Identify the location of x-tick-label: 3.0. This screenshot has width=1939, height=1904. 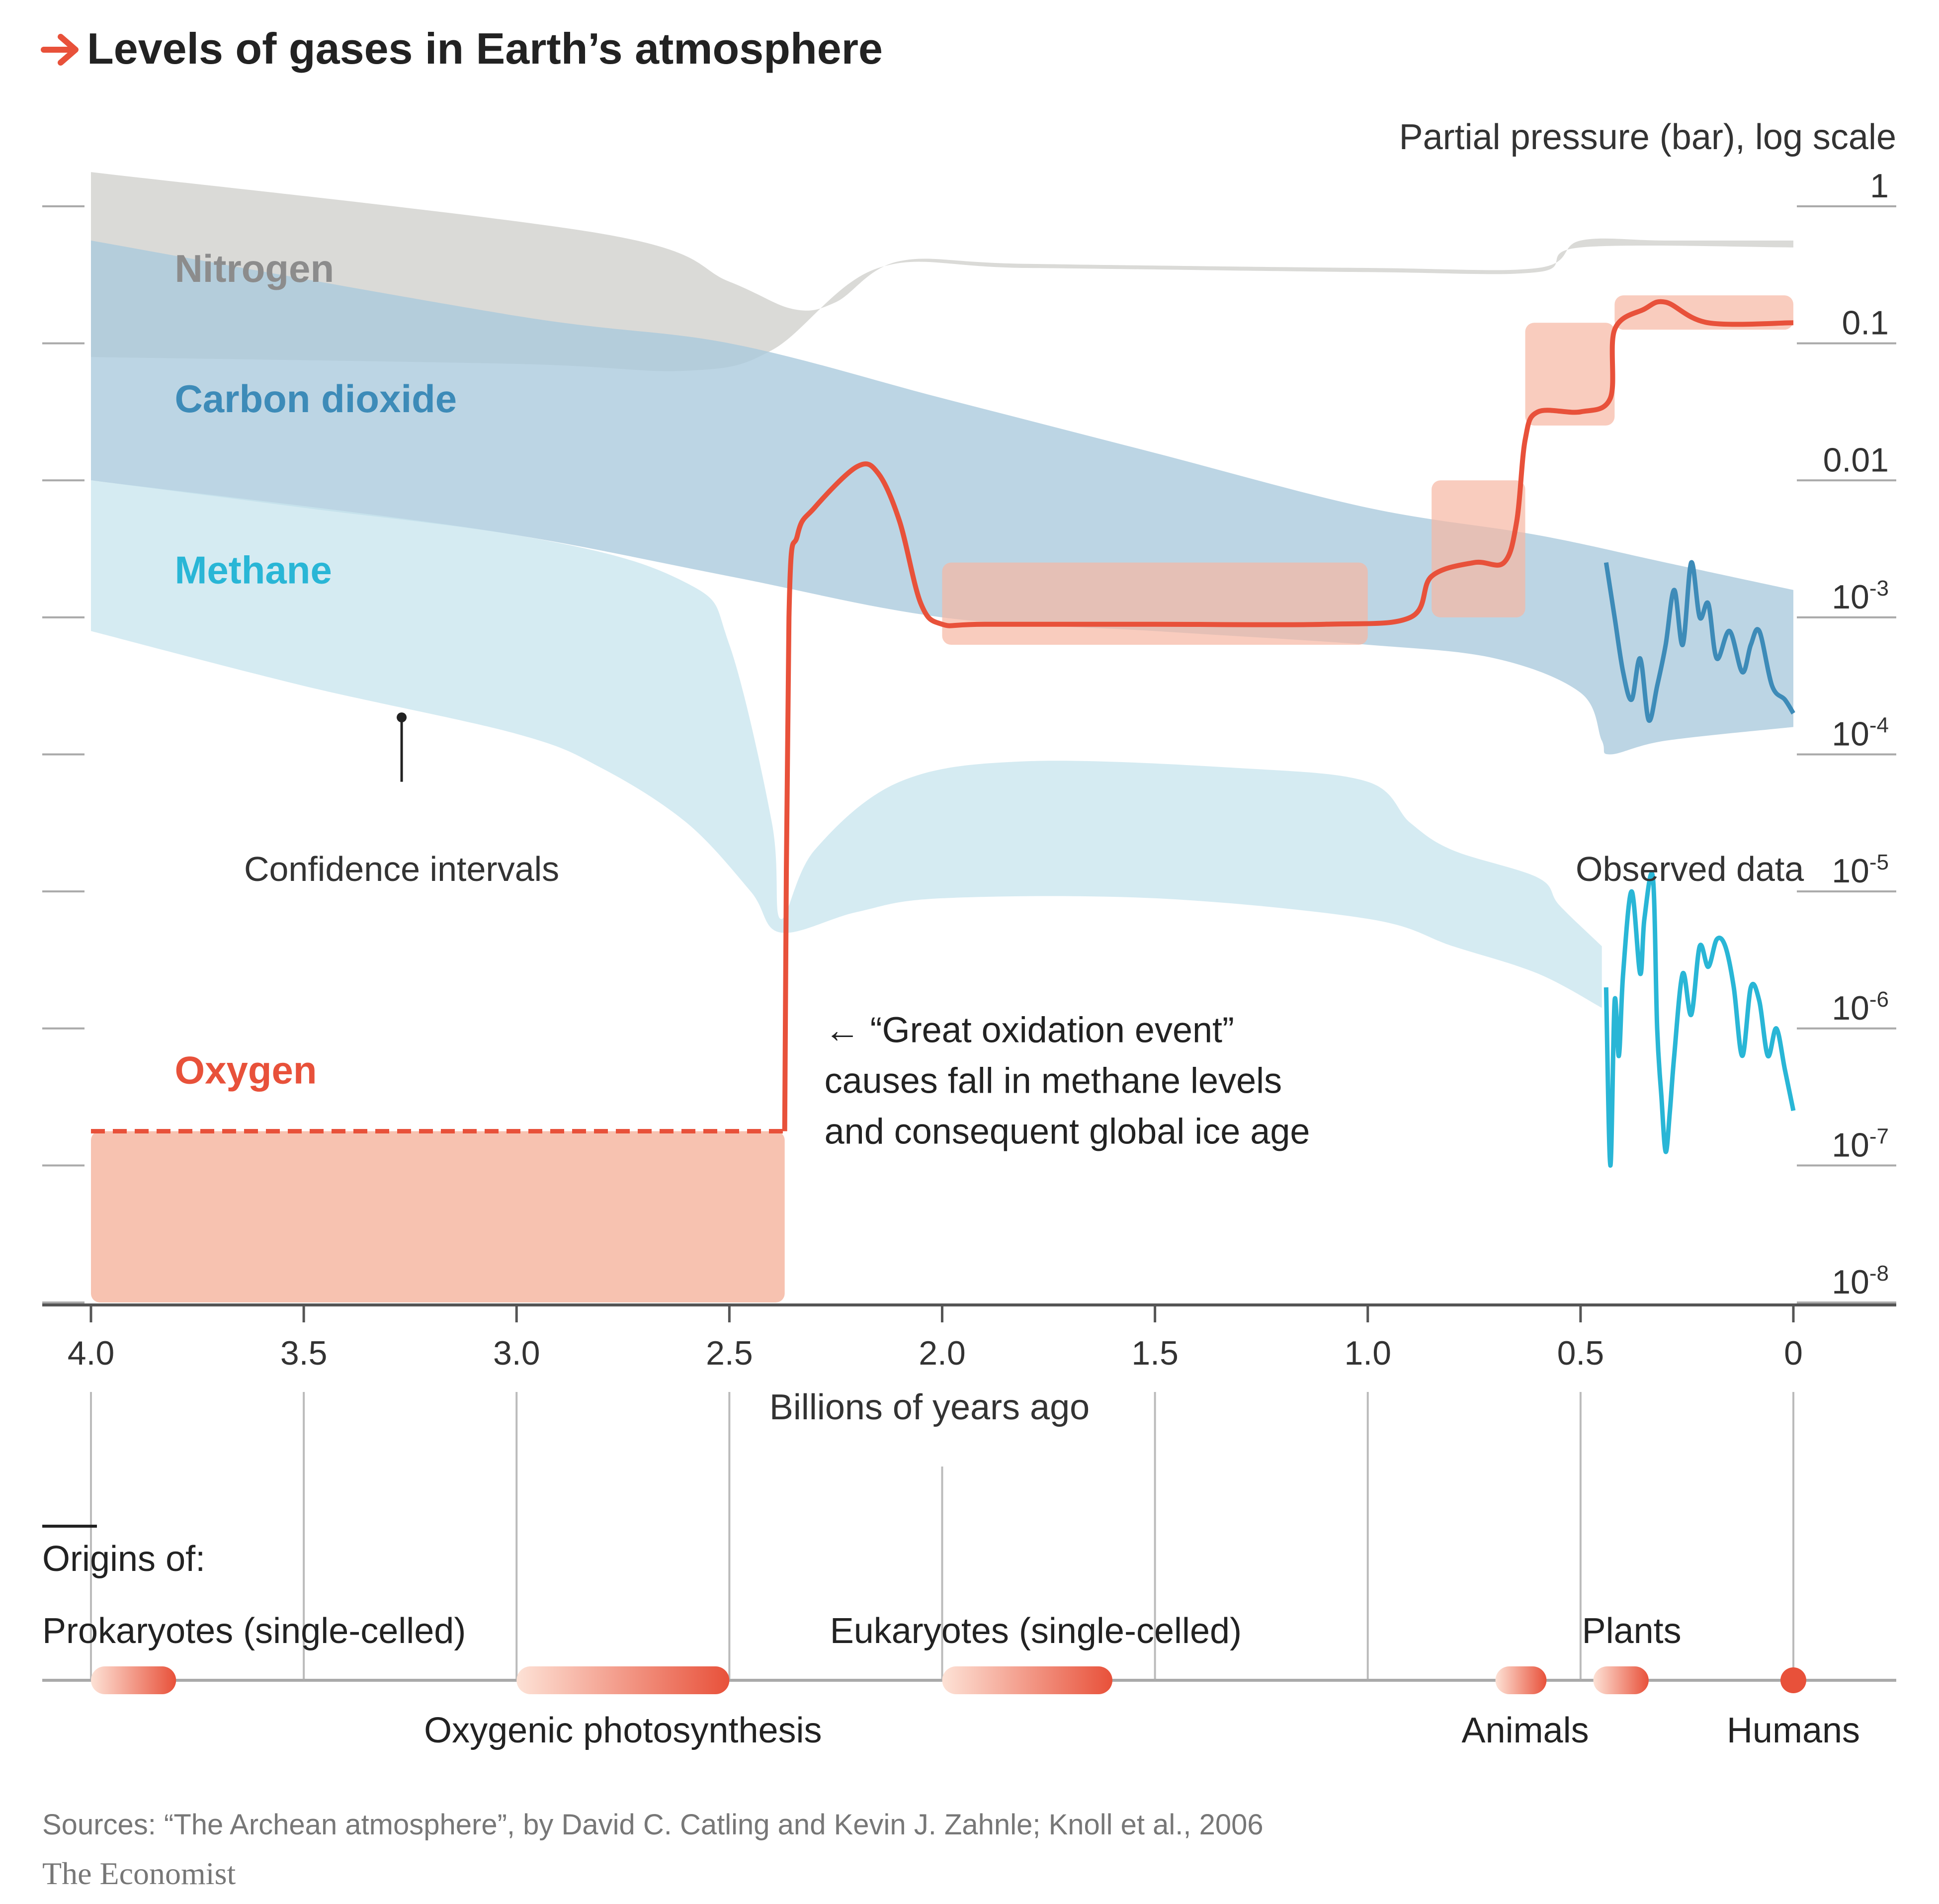
(516, 1353).